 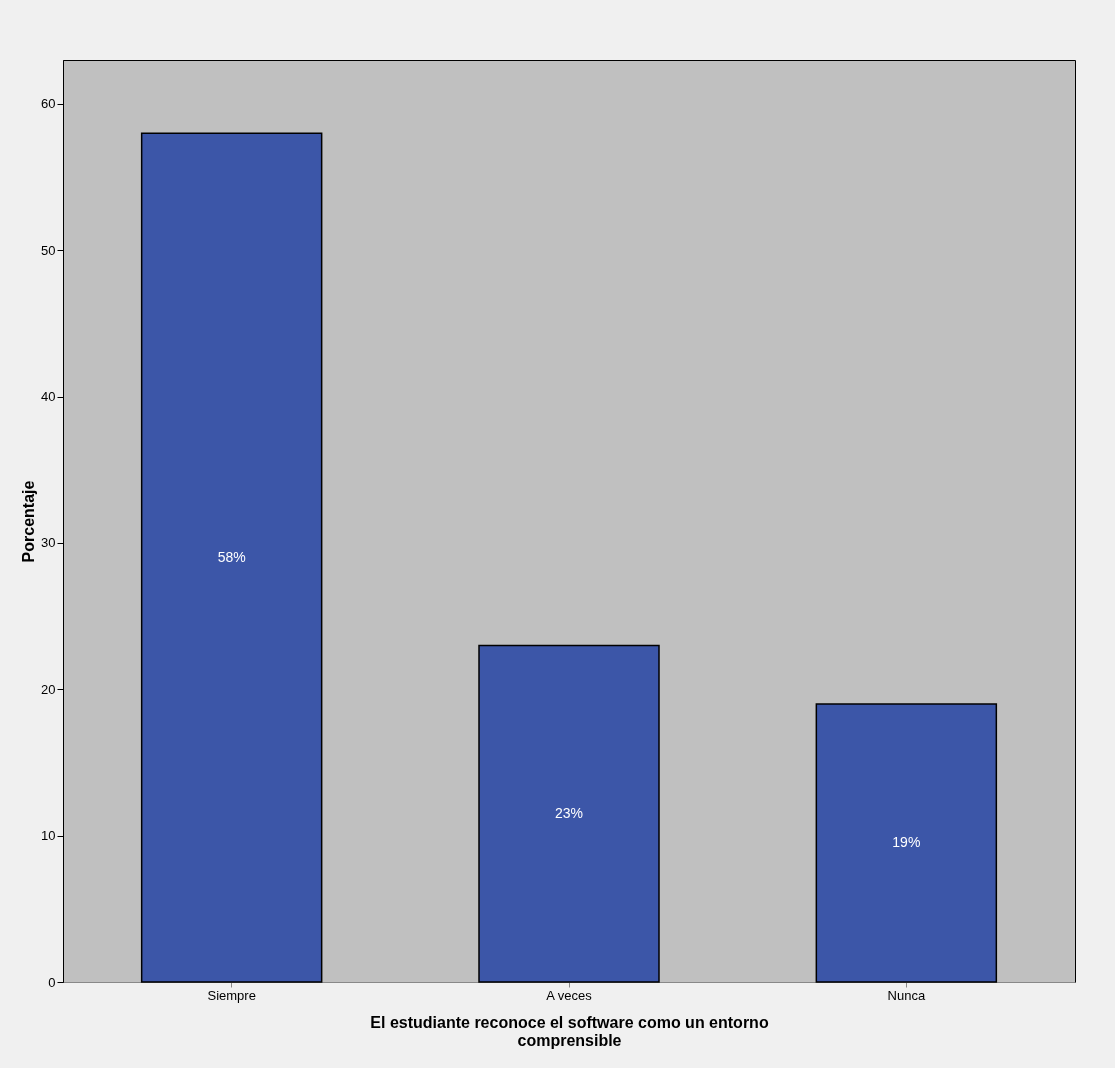 I want to click on y-tick-label: 10, so click(x=48, y=836).